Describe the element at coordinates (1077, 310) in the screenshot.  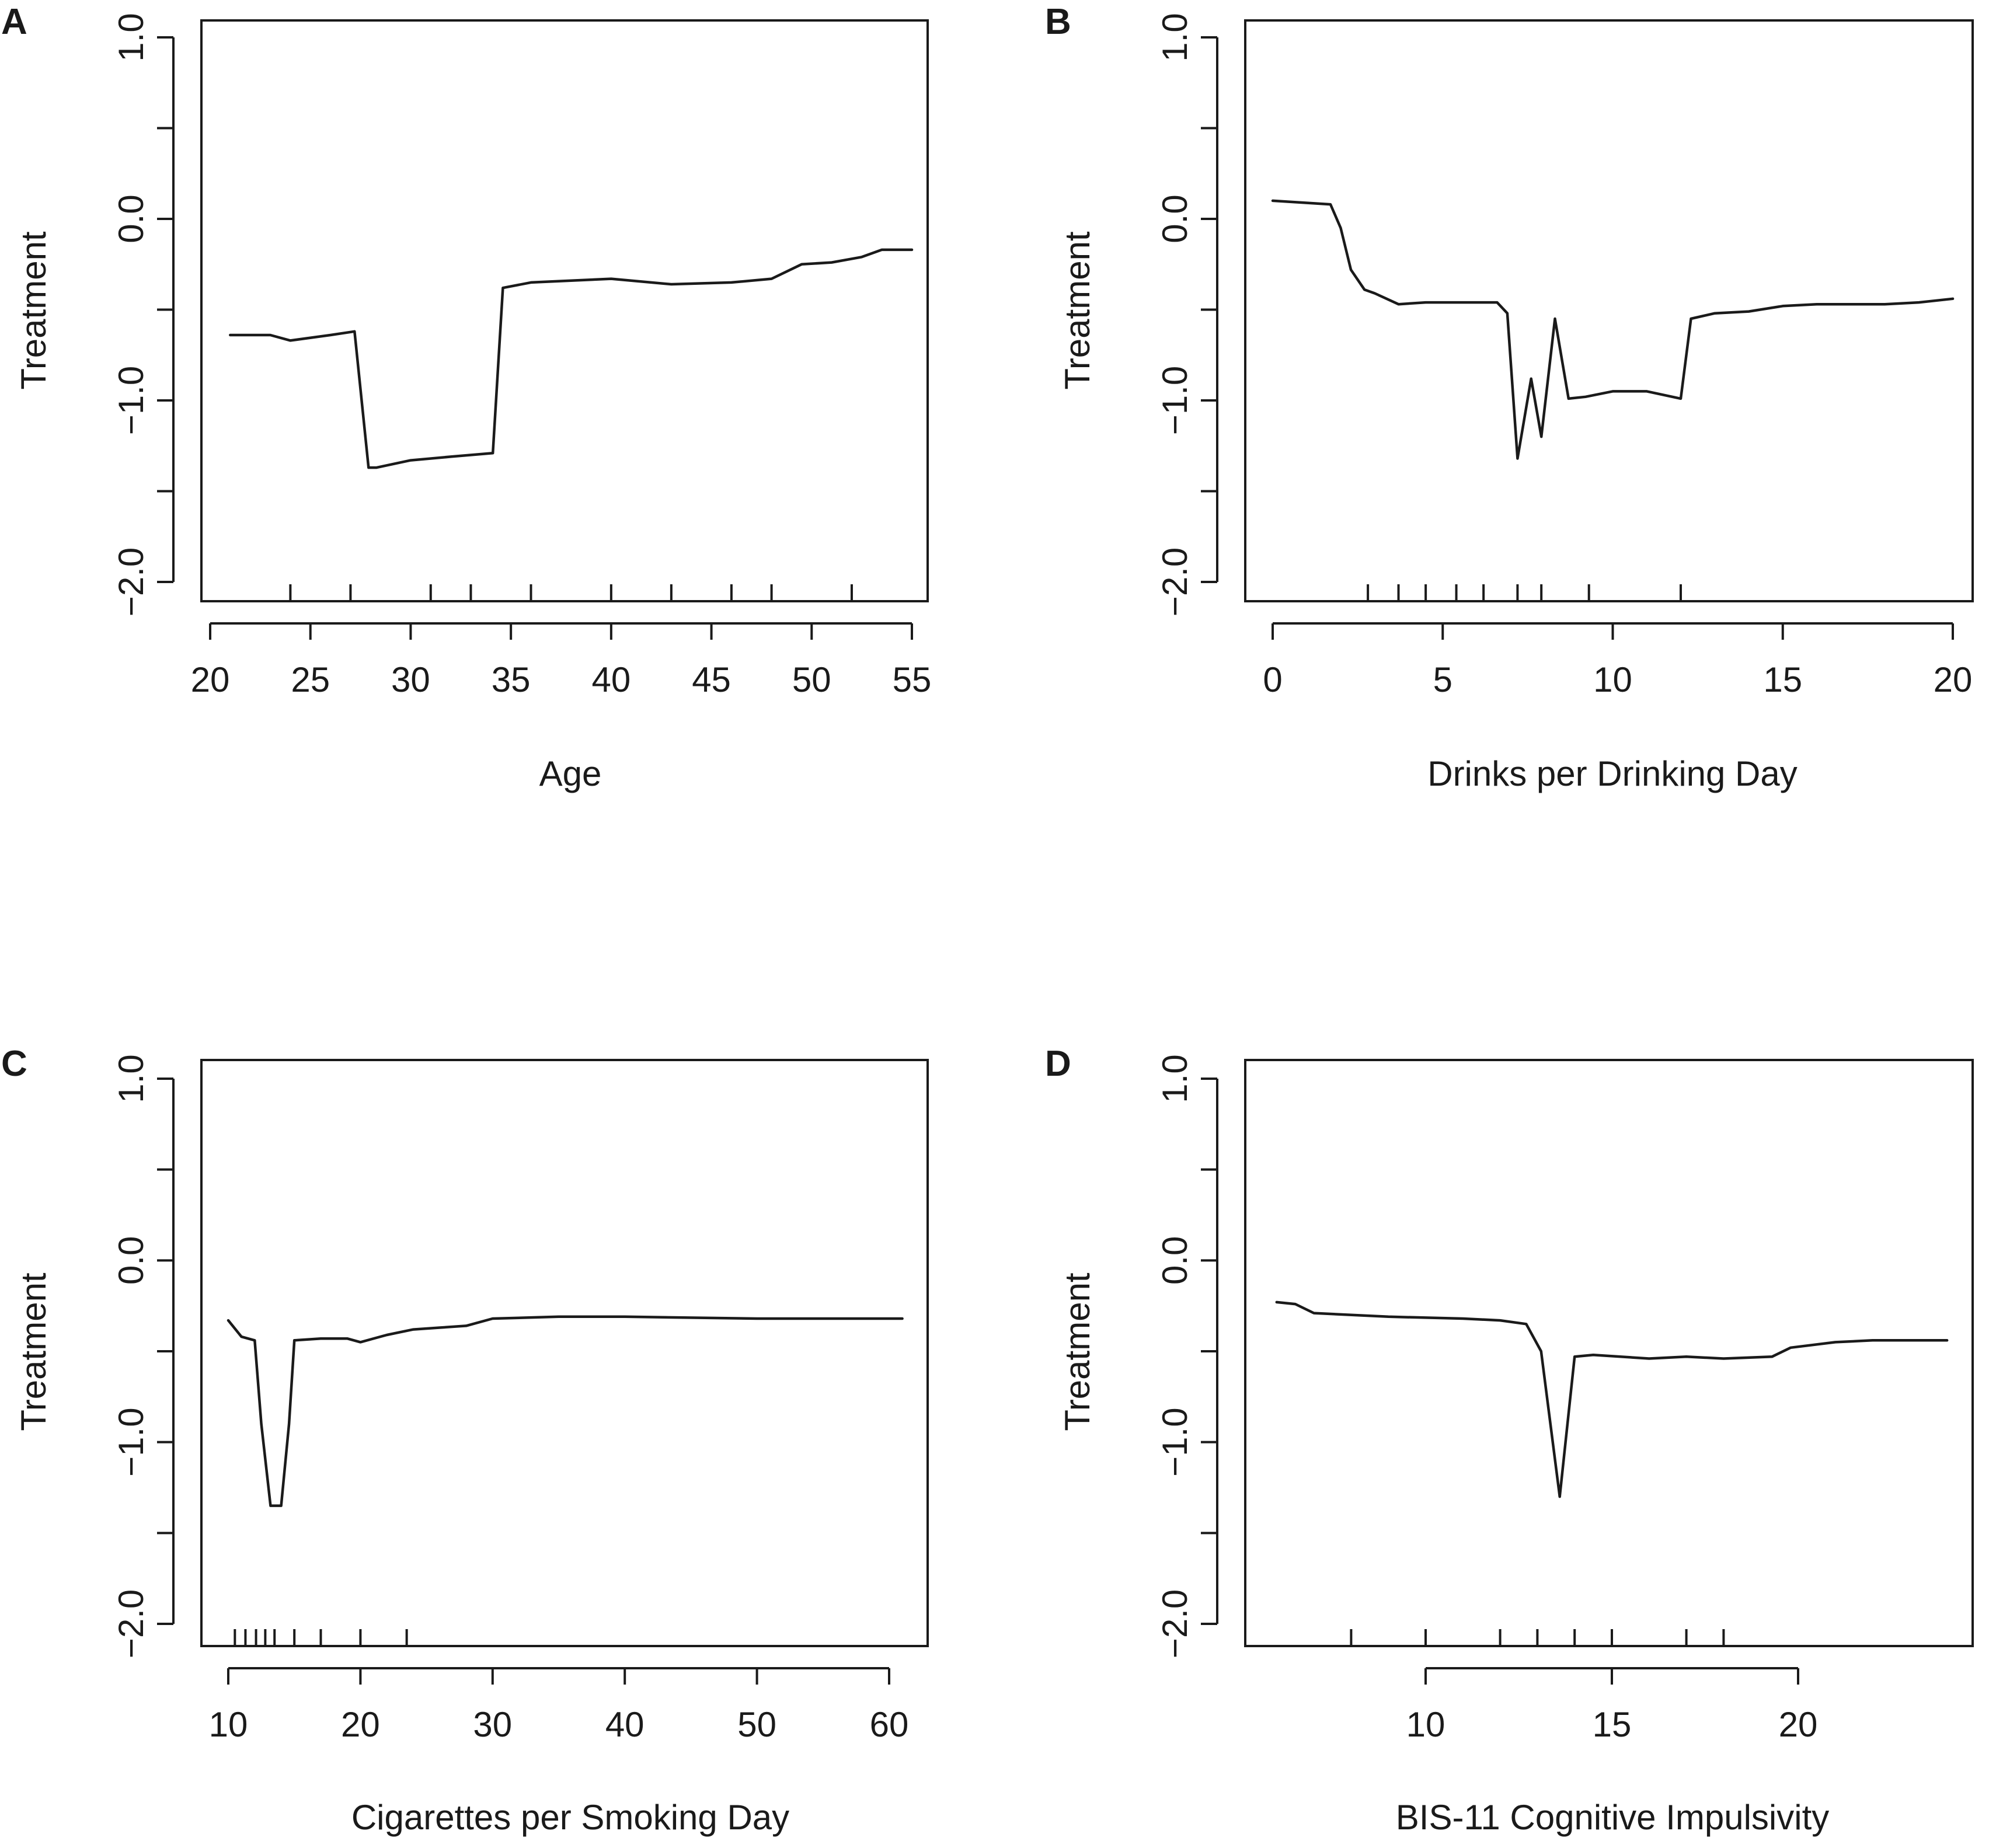
I see `y-axis-title-b: Treatment` at that location.